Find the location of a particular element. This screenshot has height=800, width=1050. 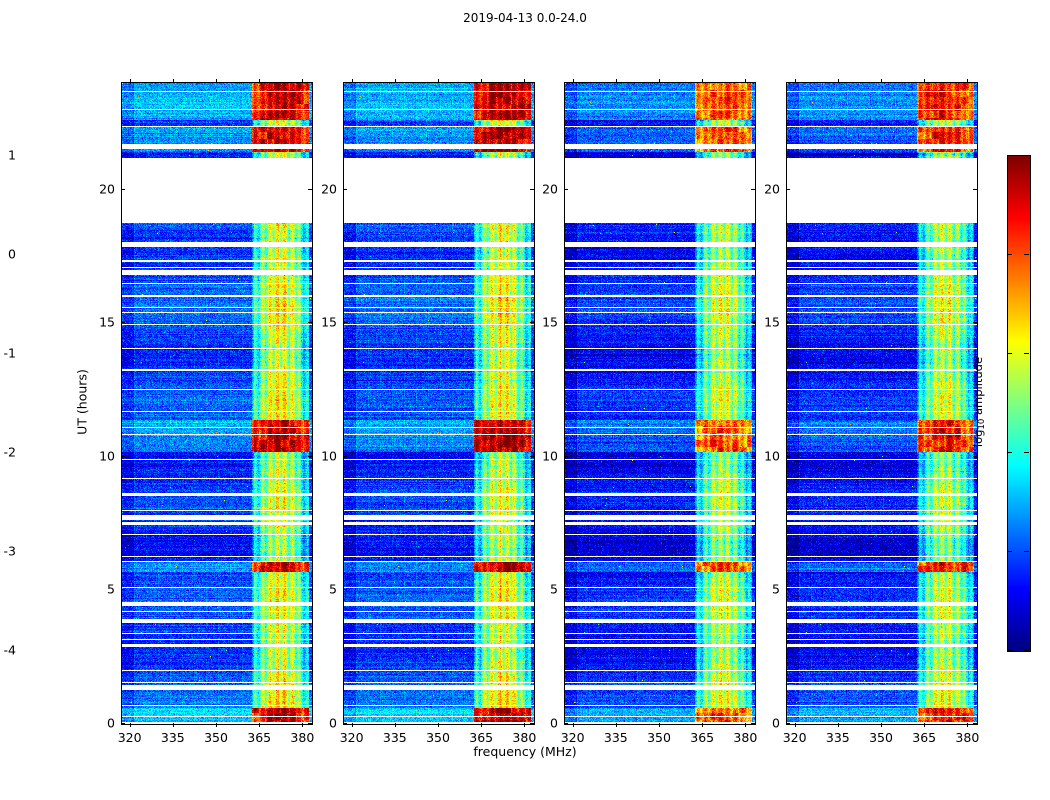

colorbar-tick-label: 0 is located at coordinates (12, 254).